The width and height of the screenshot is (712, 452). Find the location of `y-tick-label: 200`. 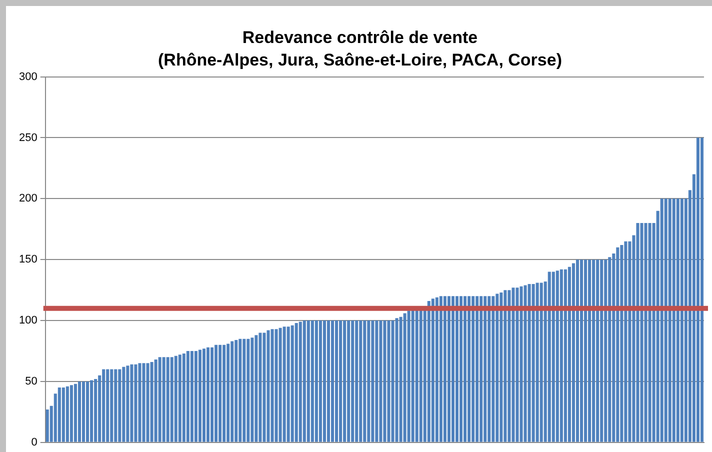

y-tick-label: 200 is located at coordinates (28, 198).